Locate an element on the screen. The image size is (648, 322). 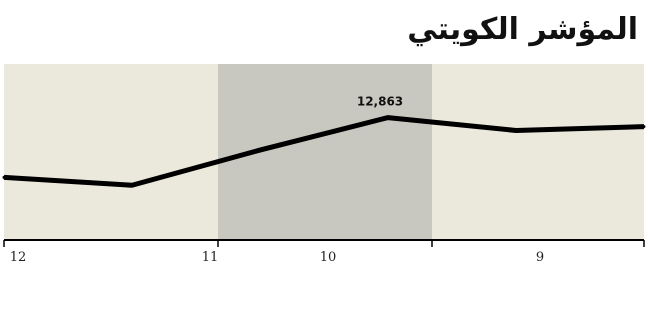
x-tick-label: 12 is located at coordinates (18, 257).